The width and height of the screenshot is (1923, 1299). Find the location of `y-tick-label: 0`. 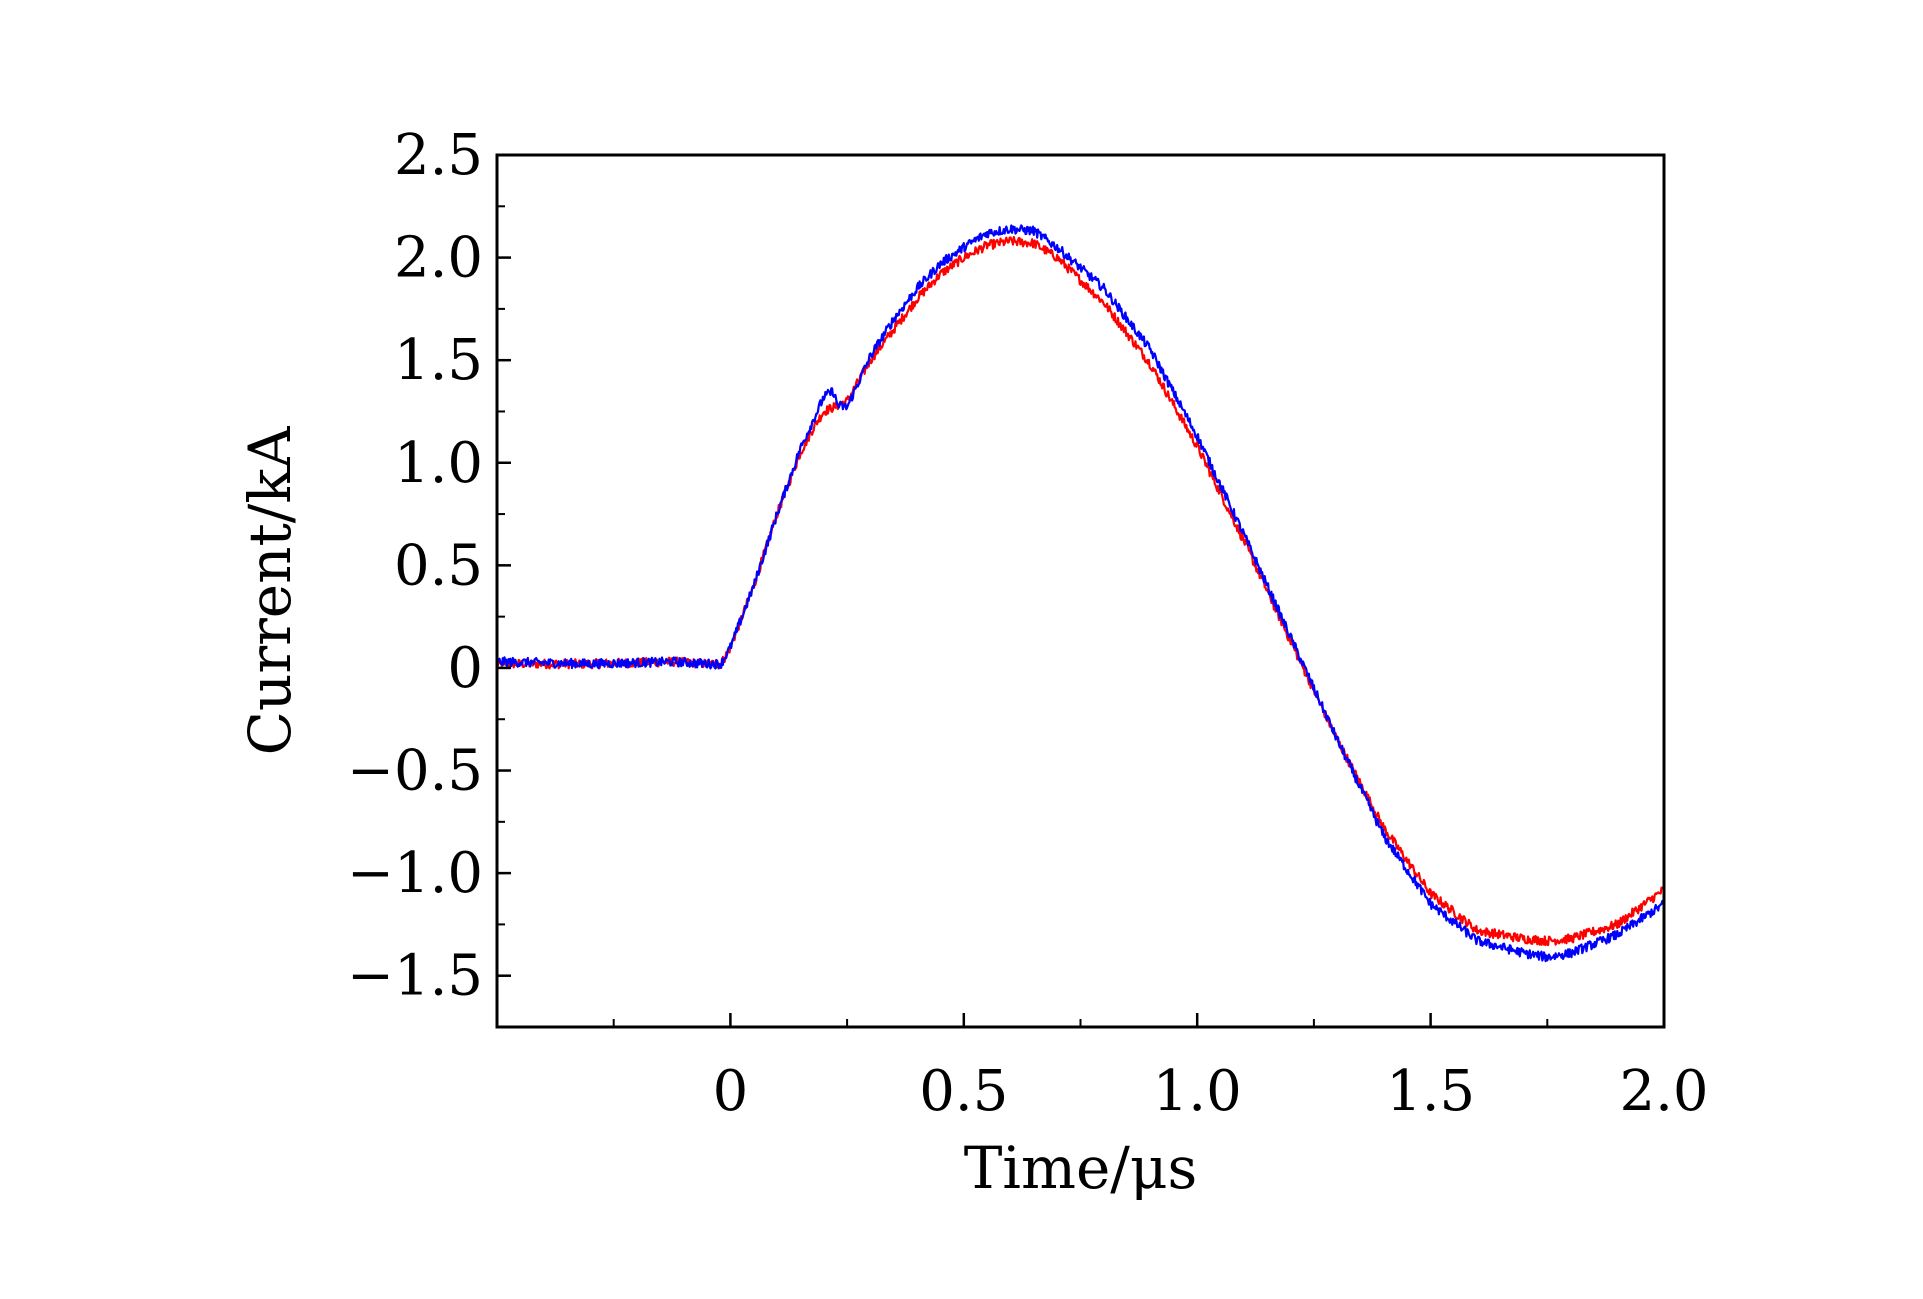

y-tick-label: 0 is located at coordinates (465, 668).